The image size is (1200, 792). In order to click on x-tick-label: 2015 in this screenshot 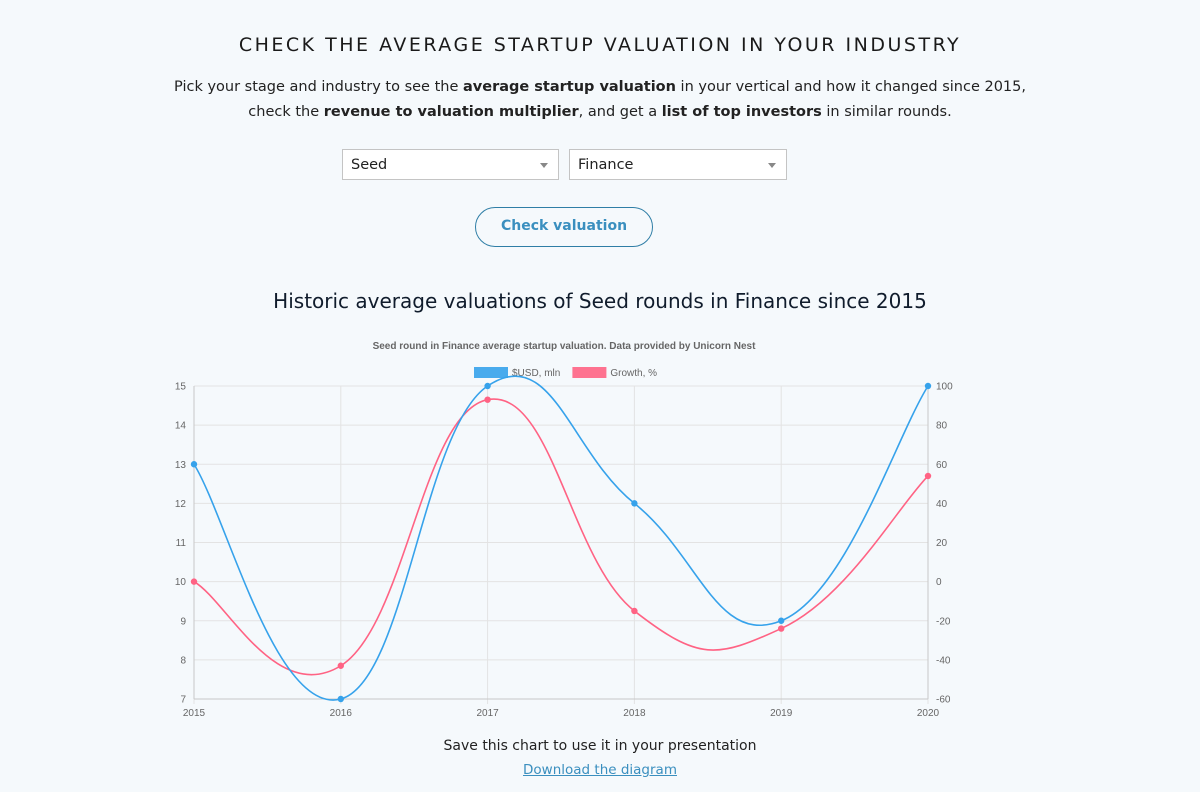, I will do `click(194, 713)`.